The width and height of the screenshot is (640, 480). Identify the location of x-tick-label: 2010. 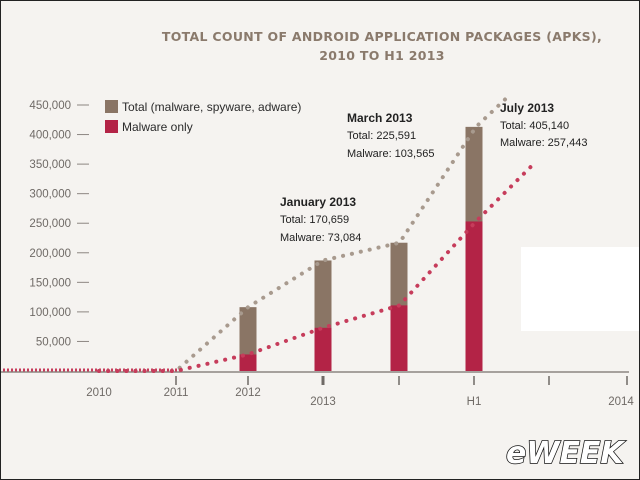
(99, 393).